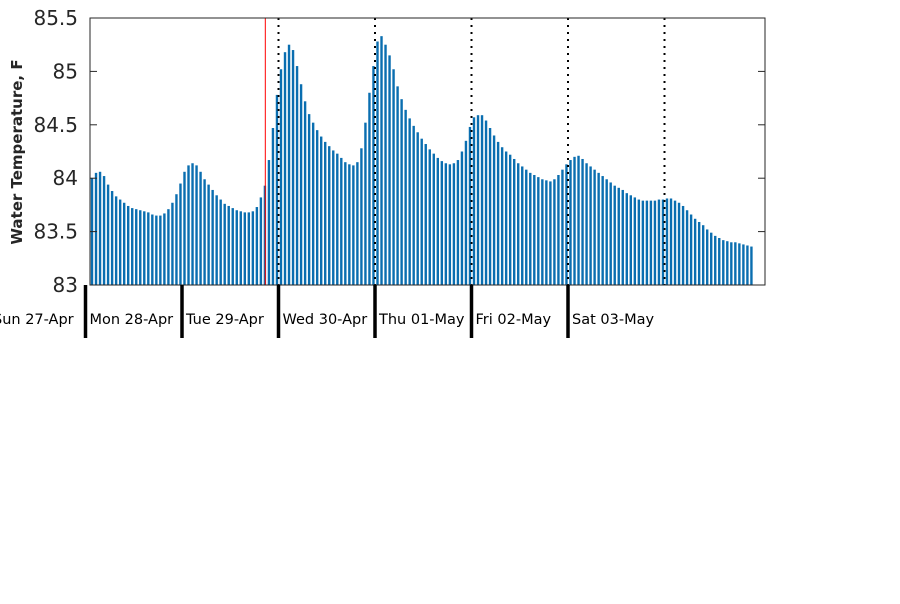 This screenshot has height=604, width=900. What do you see at coordinates (55, 125) in the screenshot?
I see `y-tick-label: 84.5` at bounding box center [55, 125].